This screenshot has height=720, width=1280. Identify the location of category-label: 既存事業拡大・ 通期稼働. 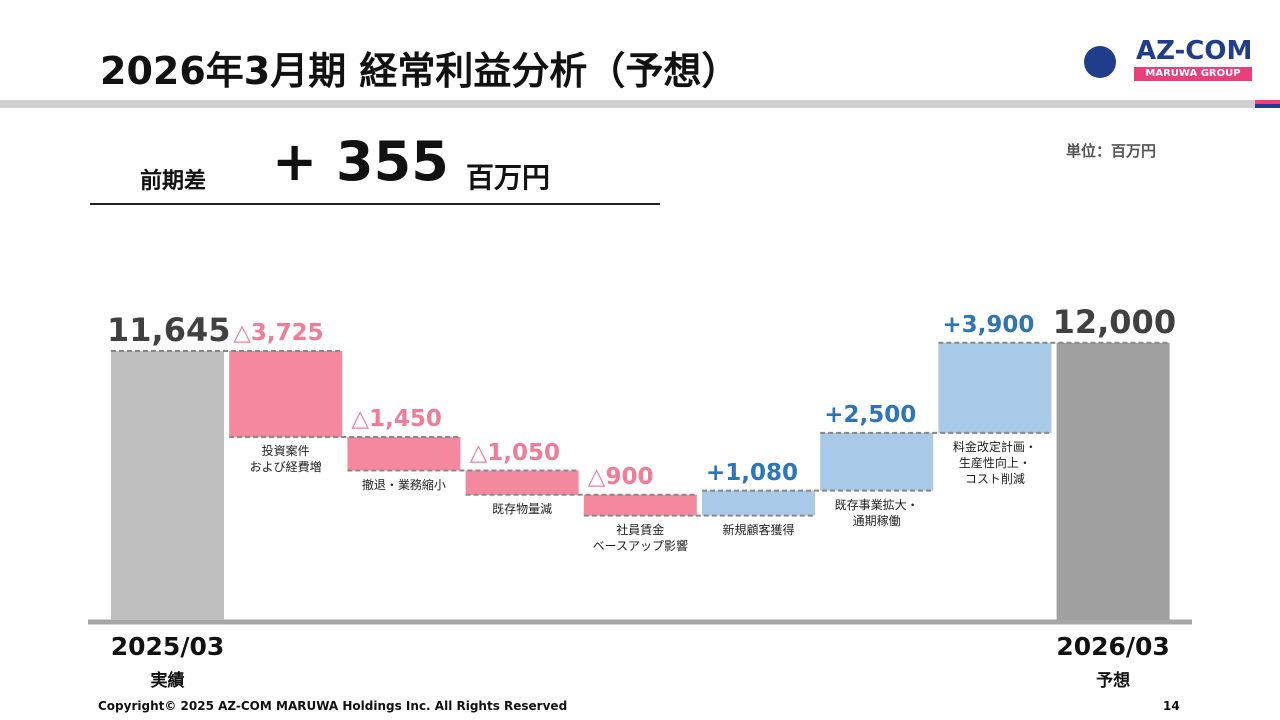
(876, 512).